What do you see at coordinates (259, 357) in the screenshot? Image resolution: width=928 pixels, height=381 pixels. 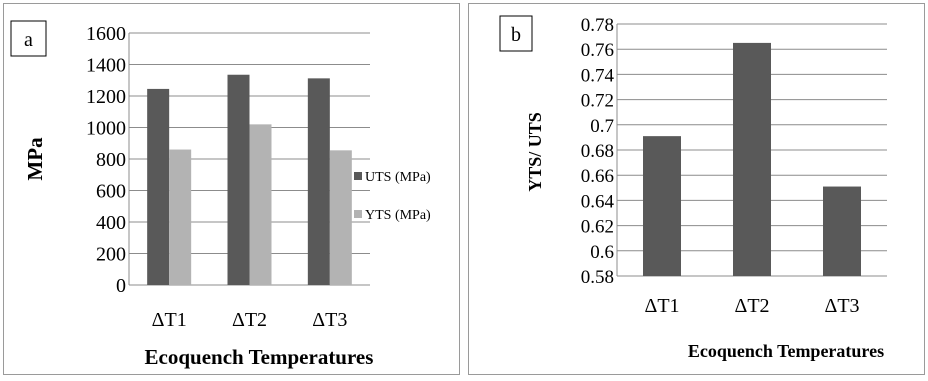 I see `chart-a-x-axis-title: Ecoquench Temperatures` at bounding box center [259, 357].